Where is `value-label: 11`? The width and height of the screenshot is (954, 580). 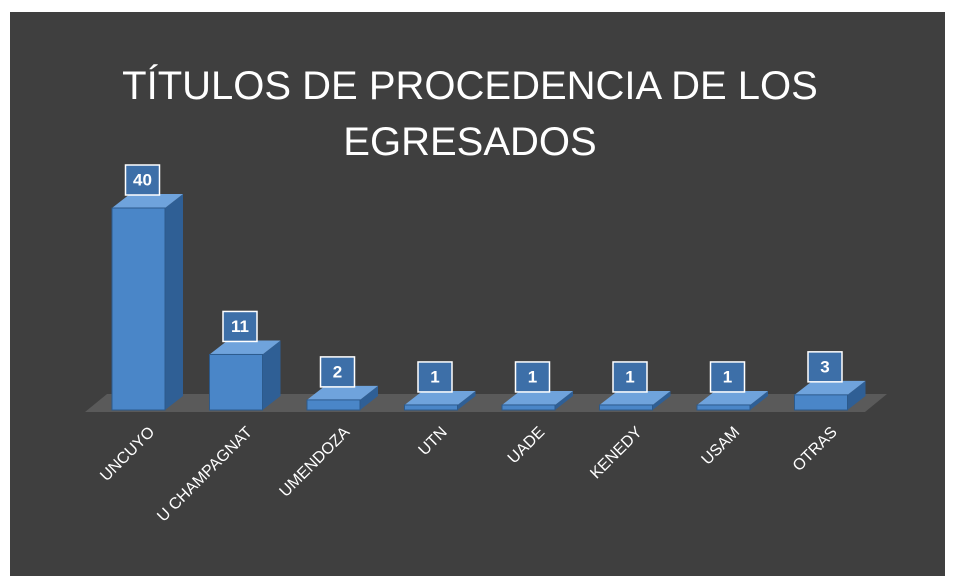
value-label: 11 is located at coordinates (240, 326).